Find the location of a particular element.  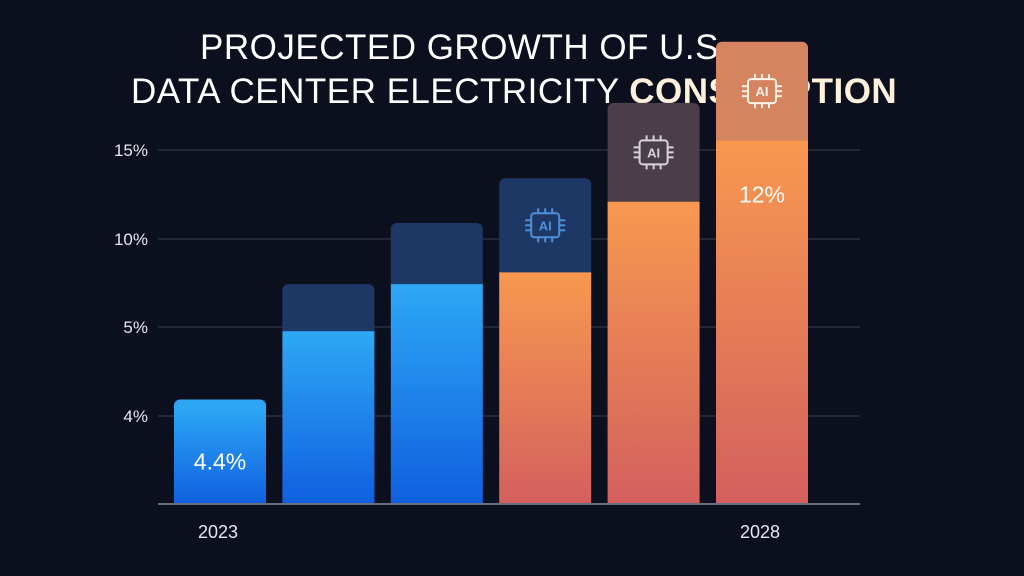

chart-title-line-2-main: DATA CENTER ELECTRICITY is located at coordinates (380, 91).